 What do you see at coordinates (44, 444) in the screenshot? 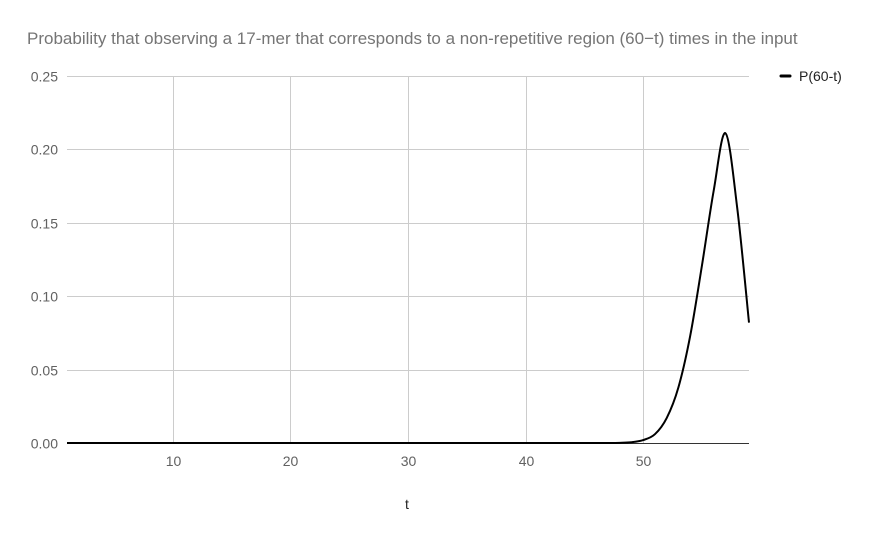
I see `y-tick-label: 0.00` at bounding box center [44, 444].